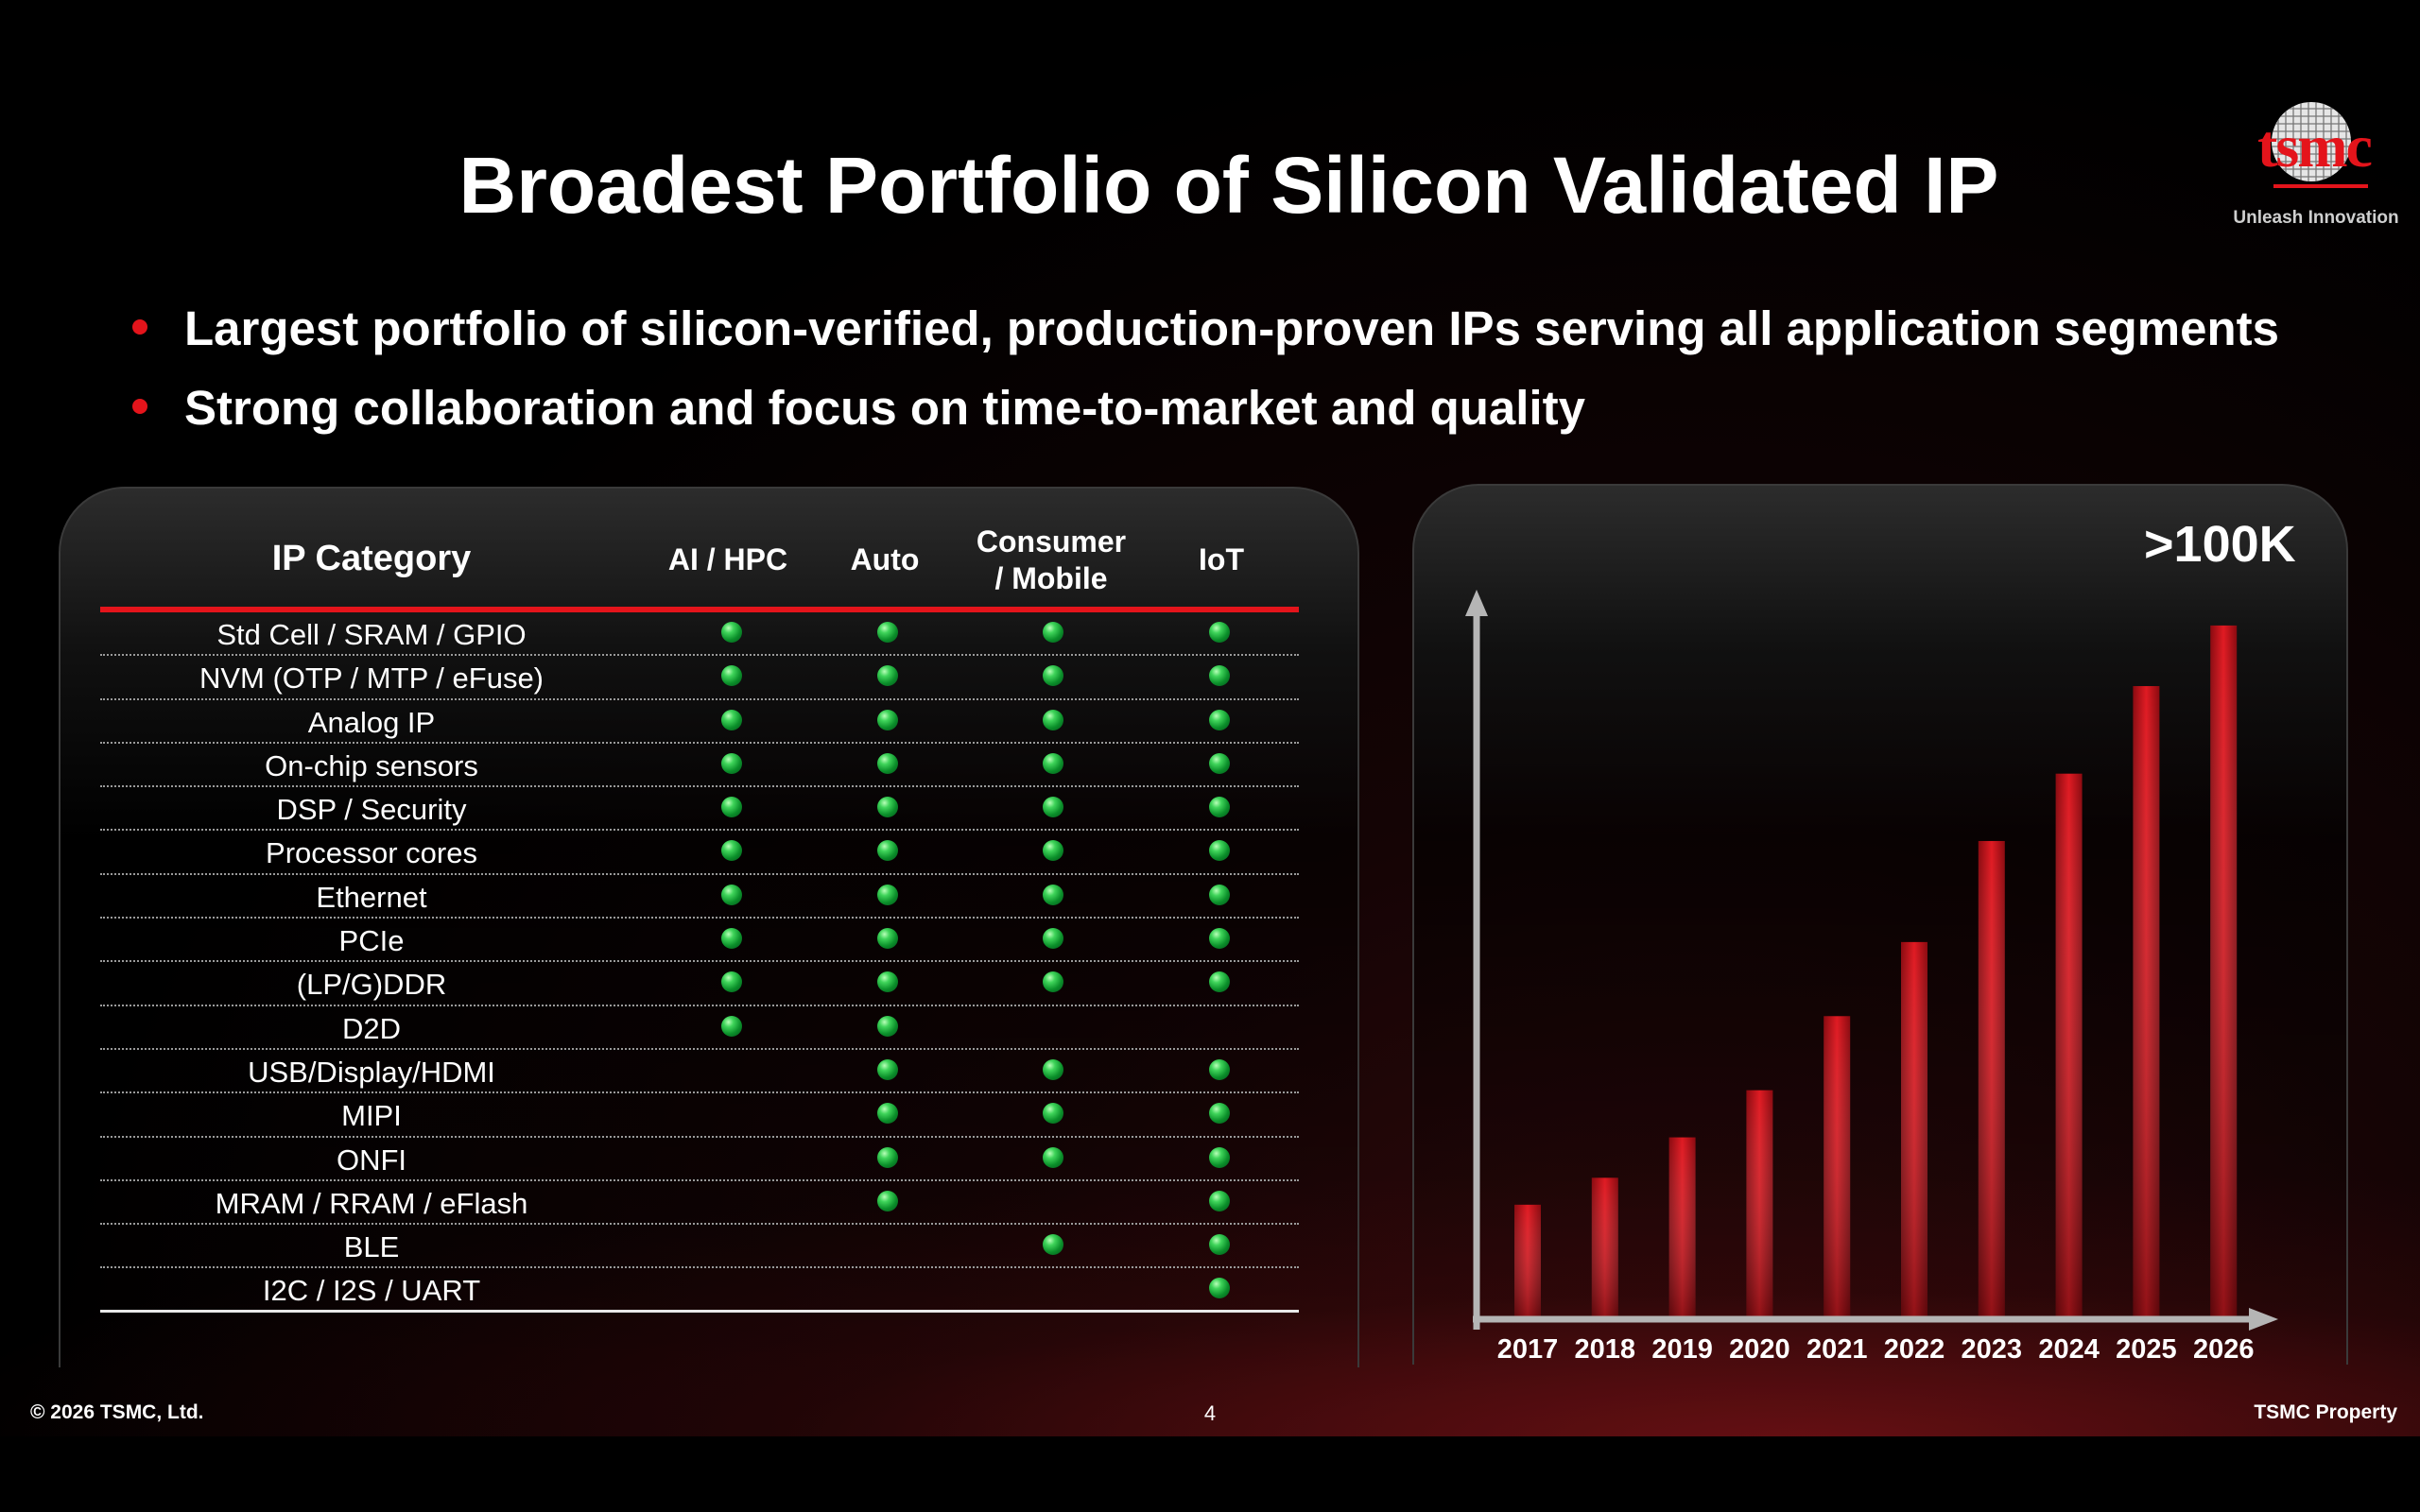 The height and width of the screenshot is (1512, 2420). Describe the element at coordinates (699, 1028) in the screenshot. I see `table-row: D2D` at that location.